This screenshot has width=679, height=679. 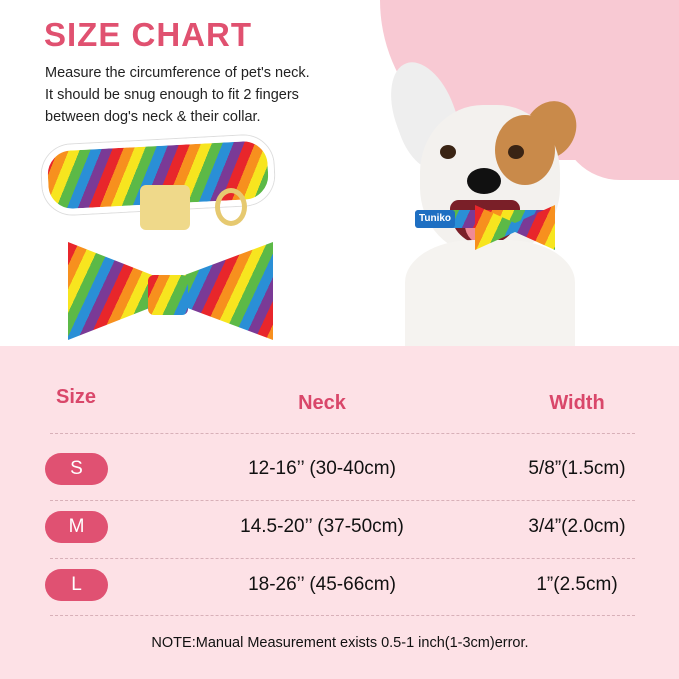 I want to click on decorative-pink-shape, so click(x=619, y=120).